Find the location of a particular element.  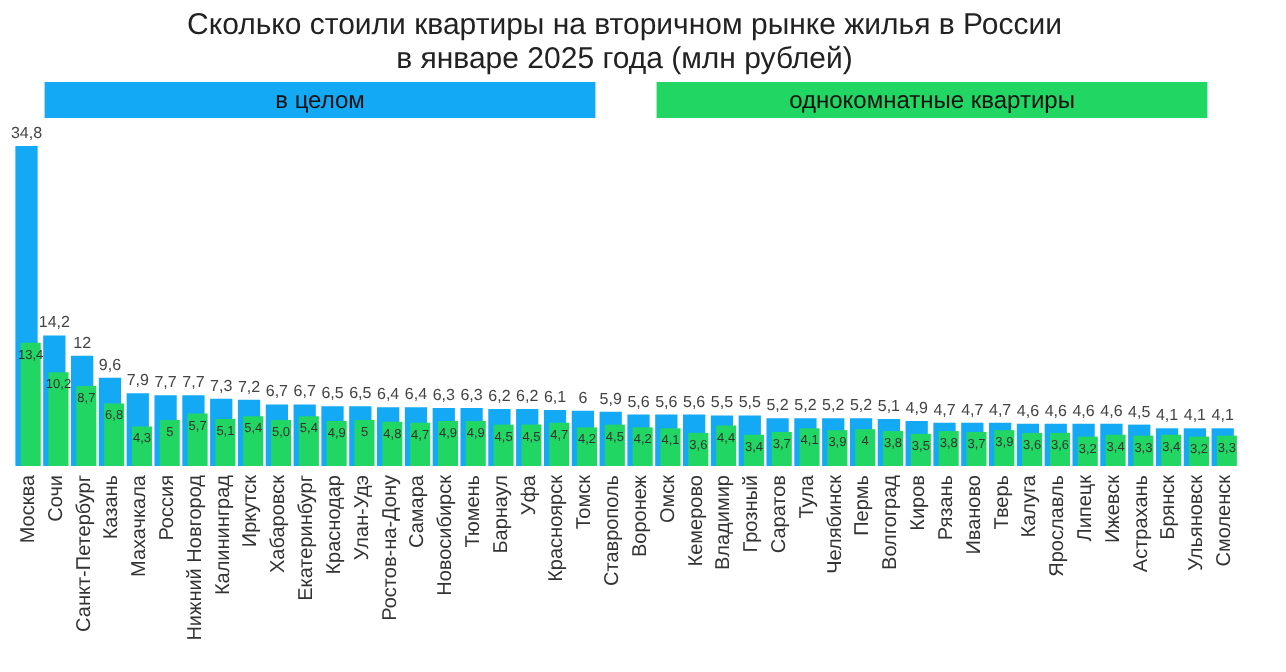

x-tick-label: Ижевск is located at coordinates (1113, 508).